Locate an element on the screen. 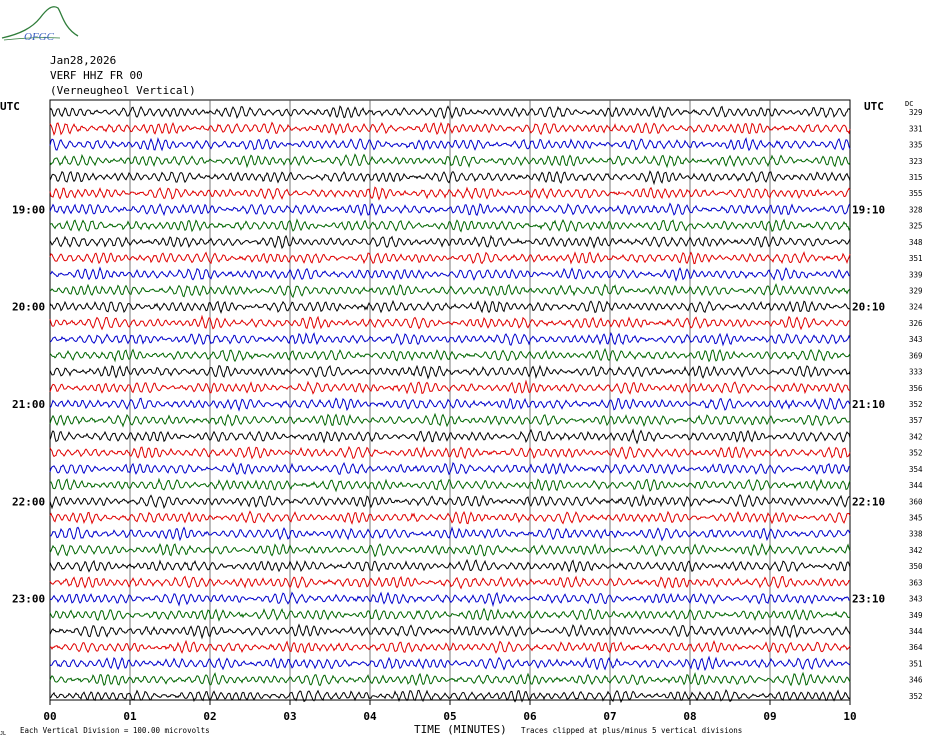  dc-offset-label: 339 is located at coordinates (916, 274).